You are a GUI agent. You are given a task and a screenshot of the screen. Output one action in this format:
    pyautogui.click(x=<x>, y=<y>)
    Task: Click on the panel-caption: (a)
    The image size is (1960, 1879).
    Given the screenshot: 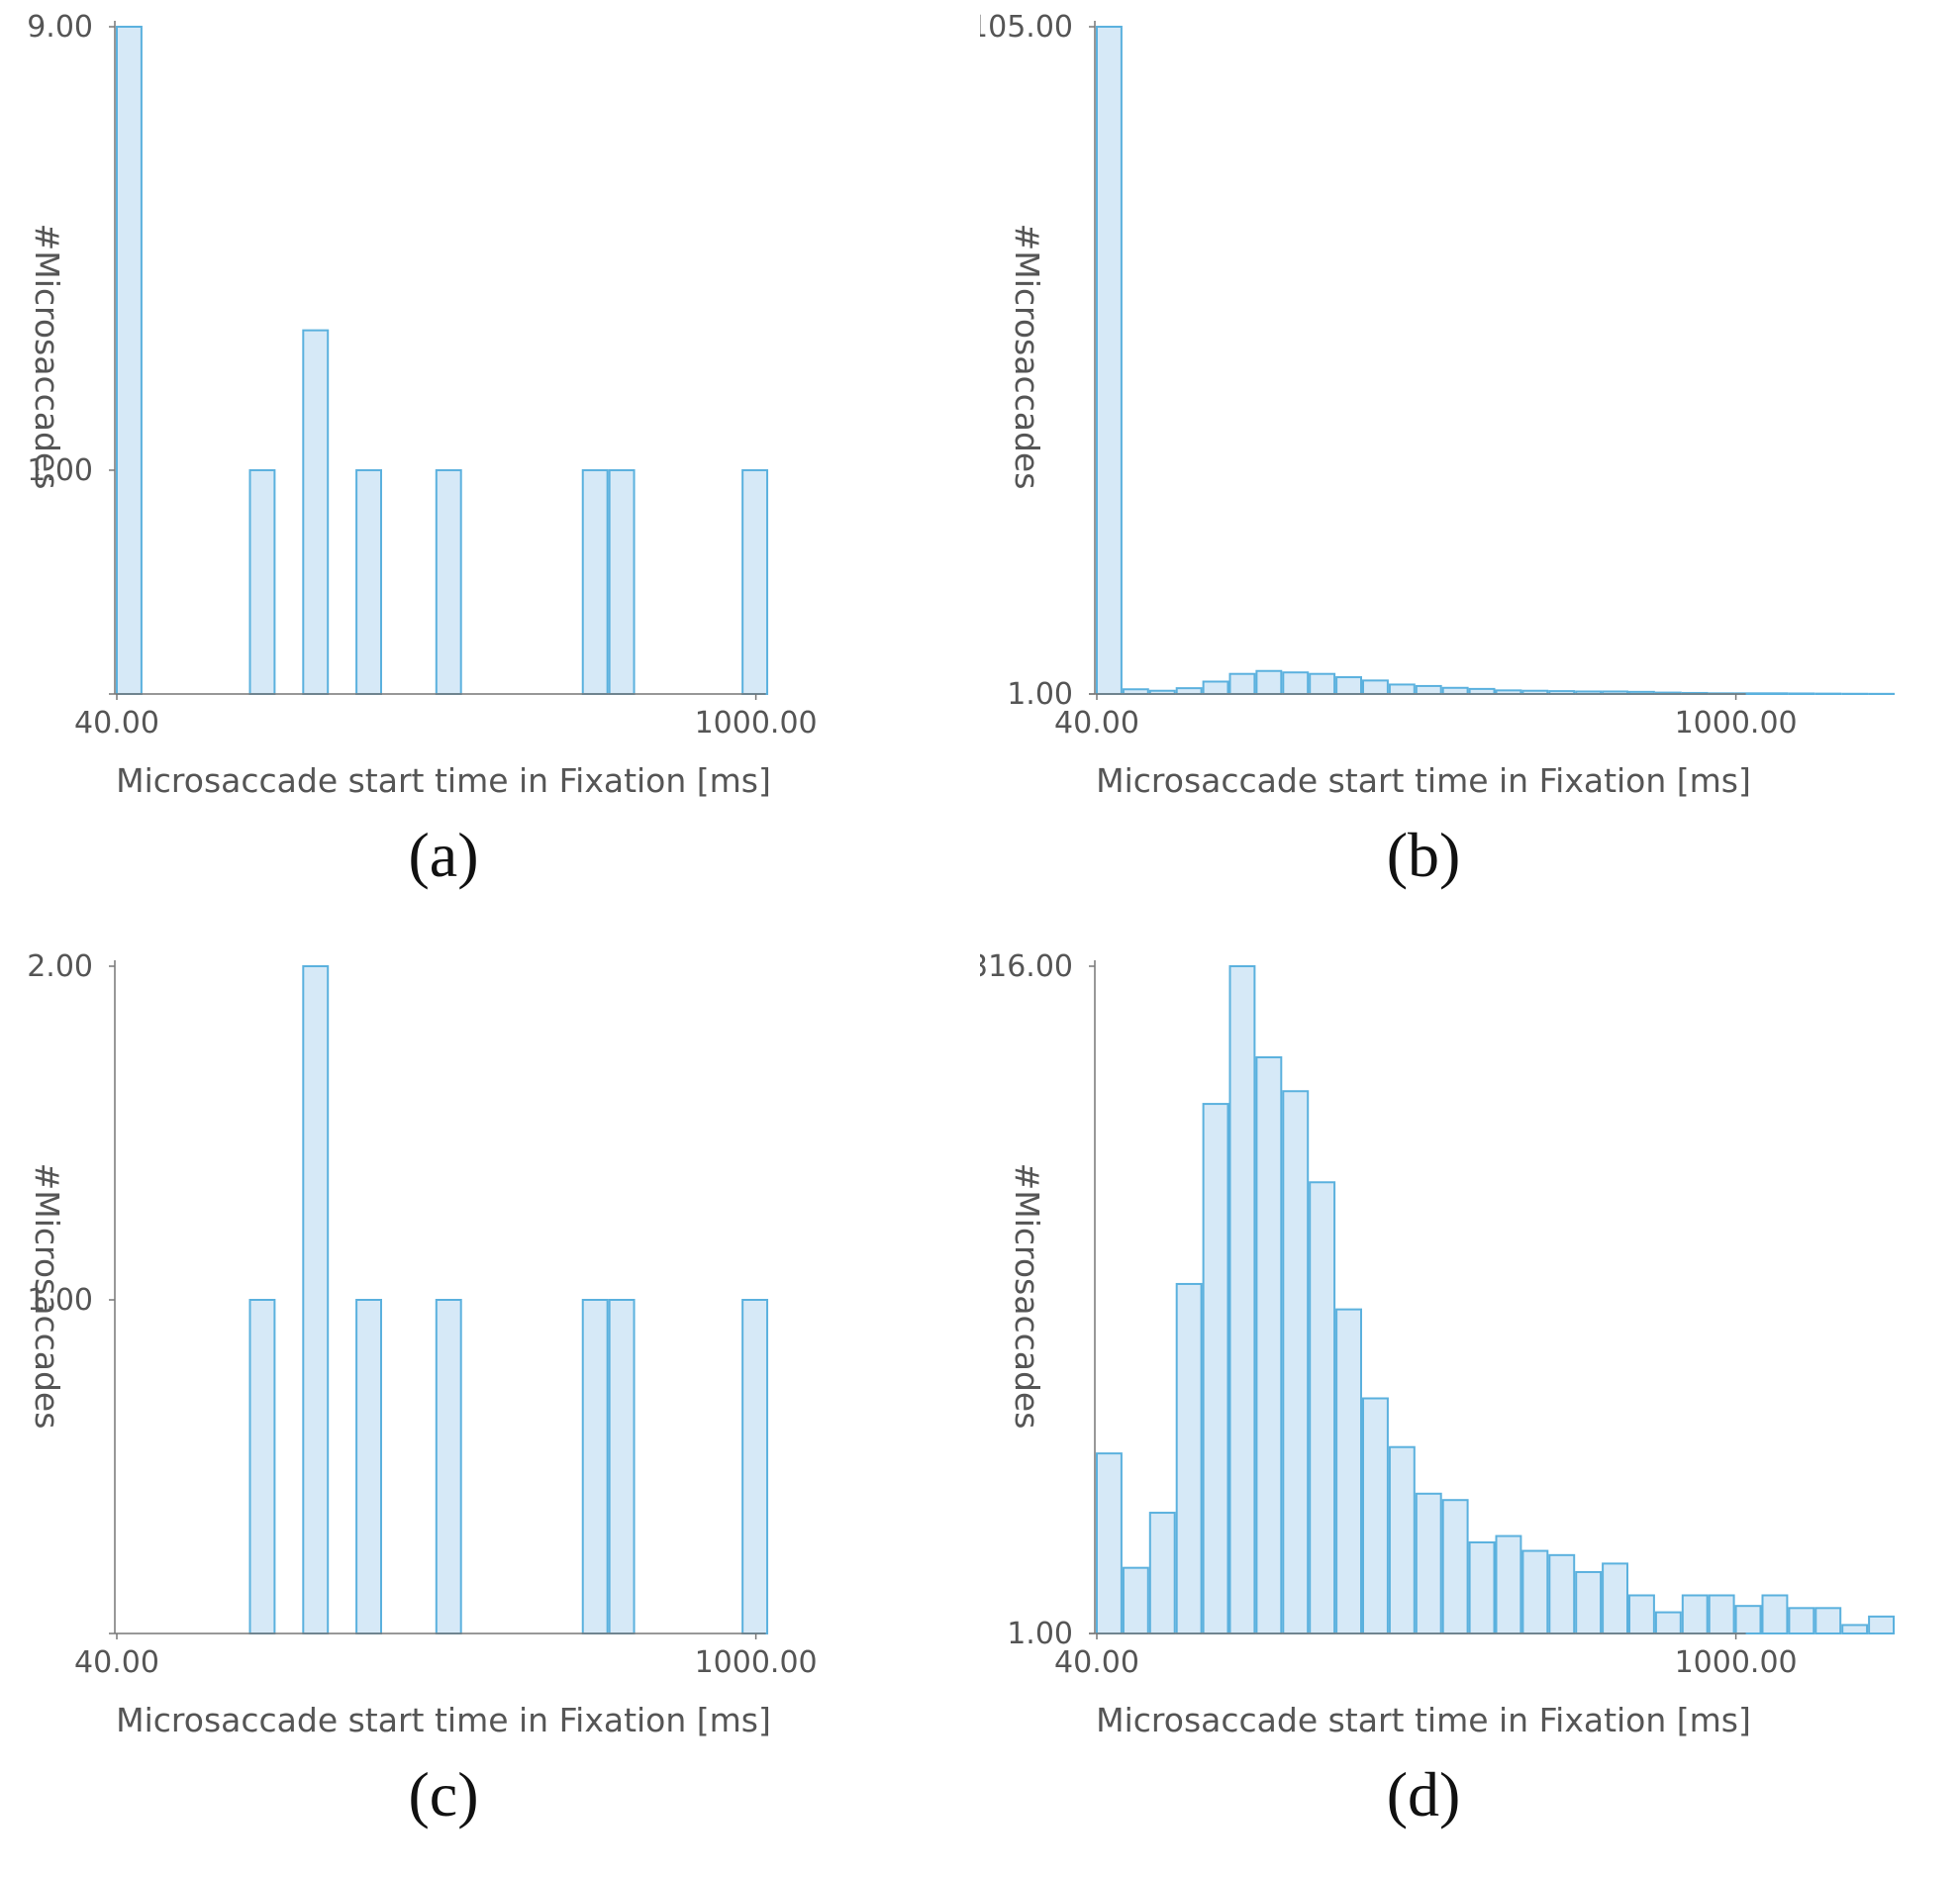 What is the action you would take?
    pyautogui.click(x=443, y=855)
    